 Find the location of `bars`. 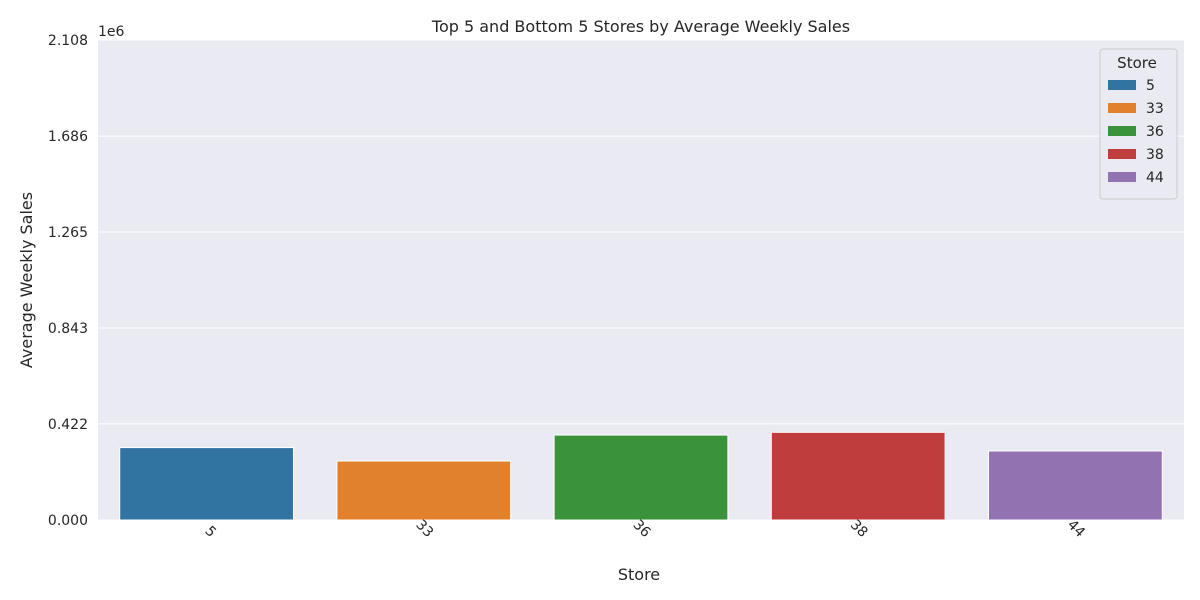

bars is located at coordinates (641, 476).